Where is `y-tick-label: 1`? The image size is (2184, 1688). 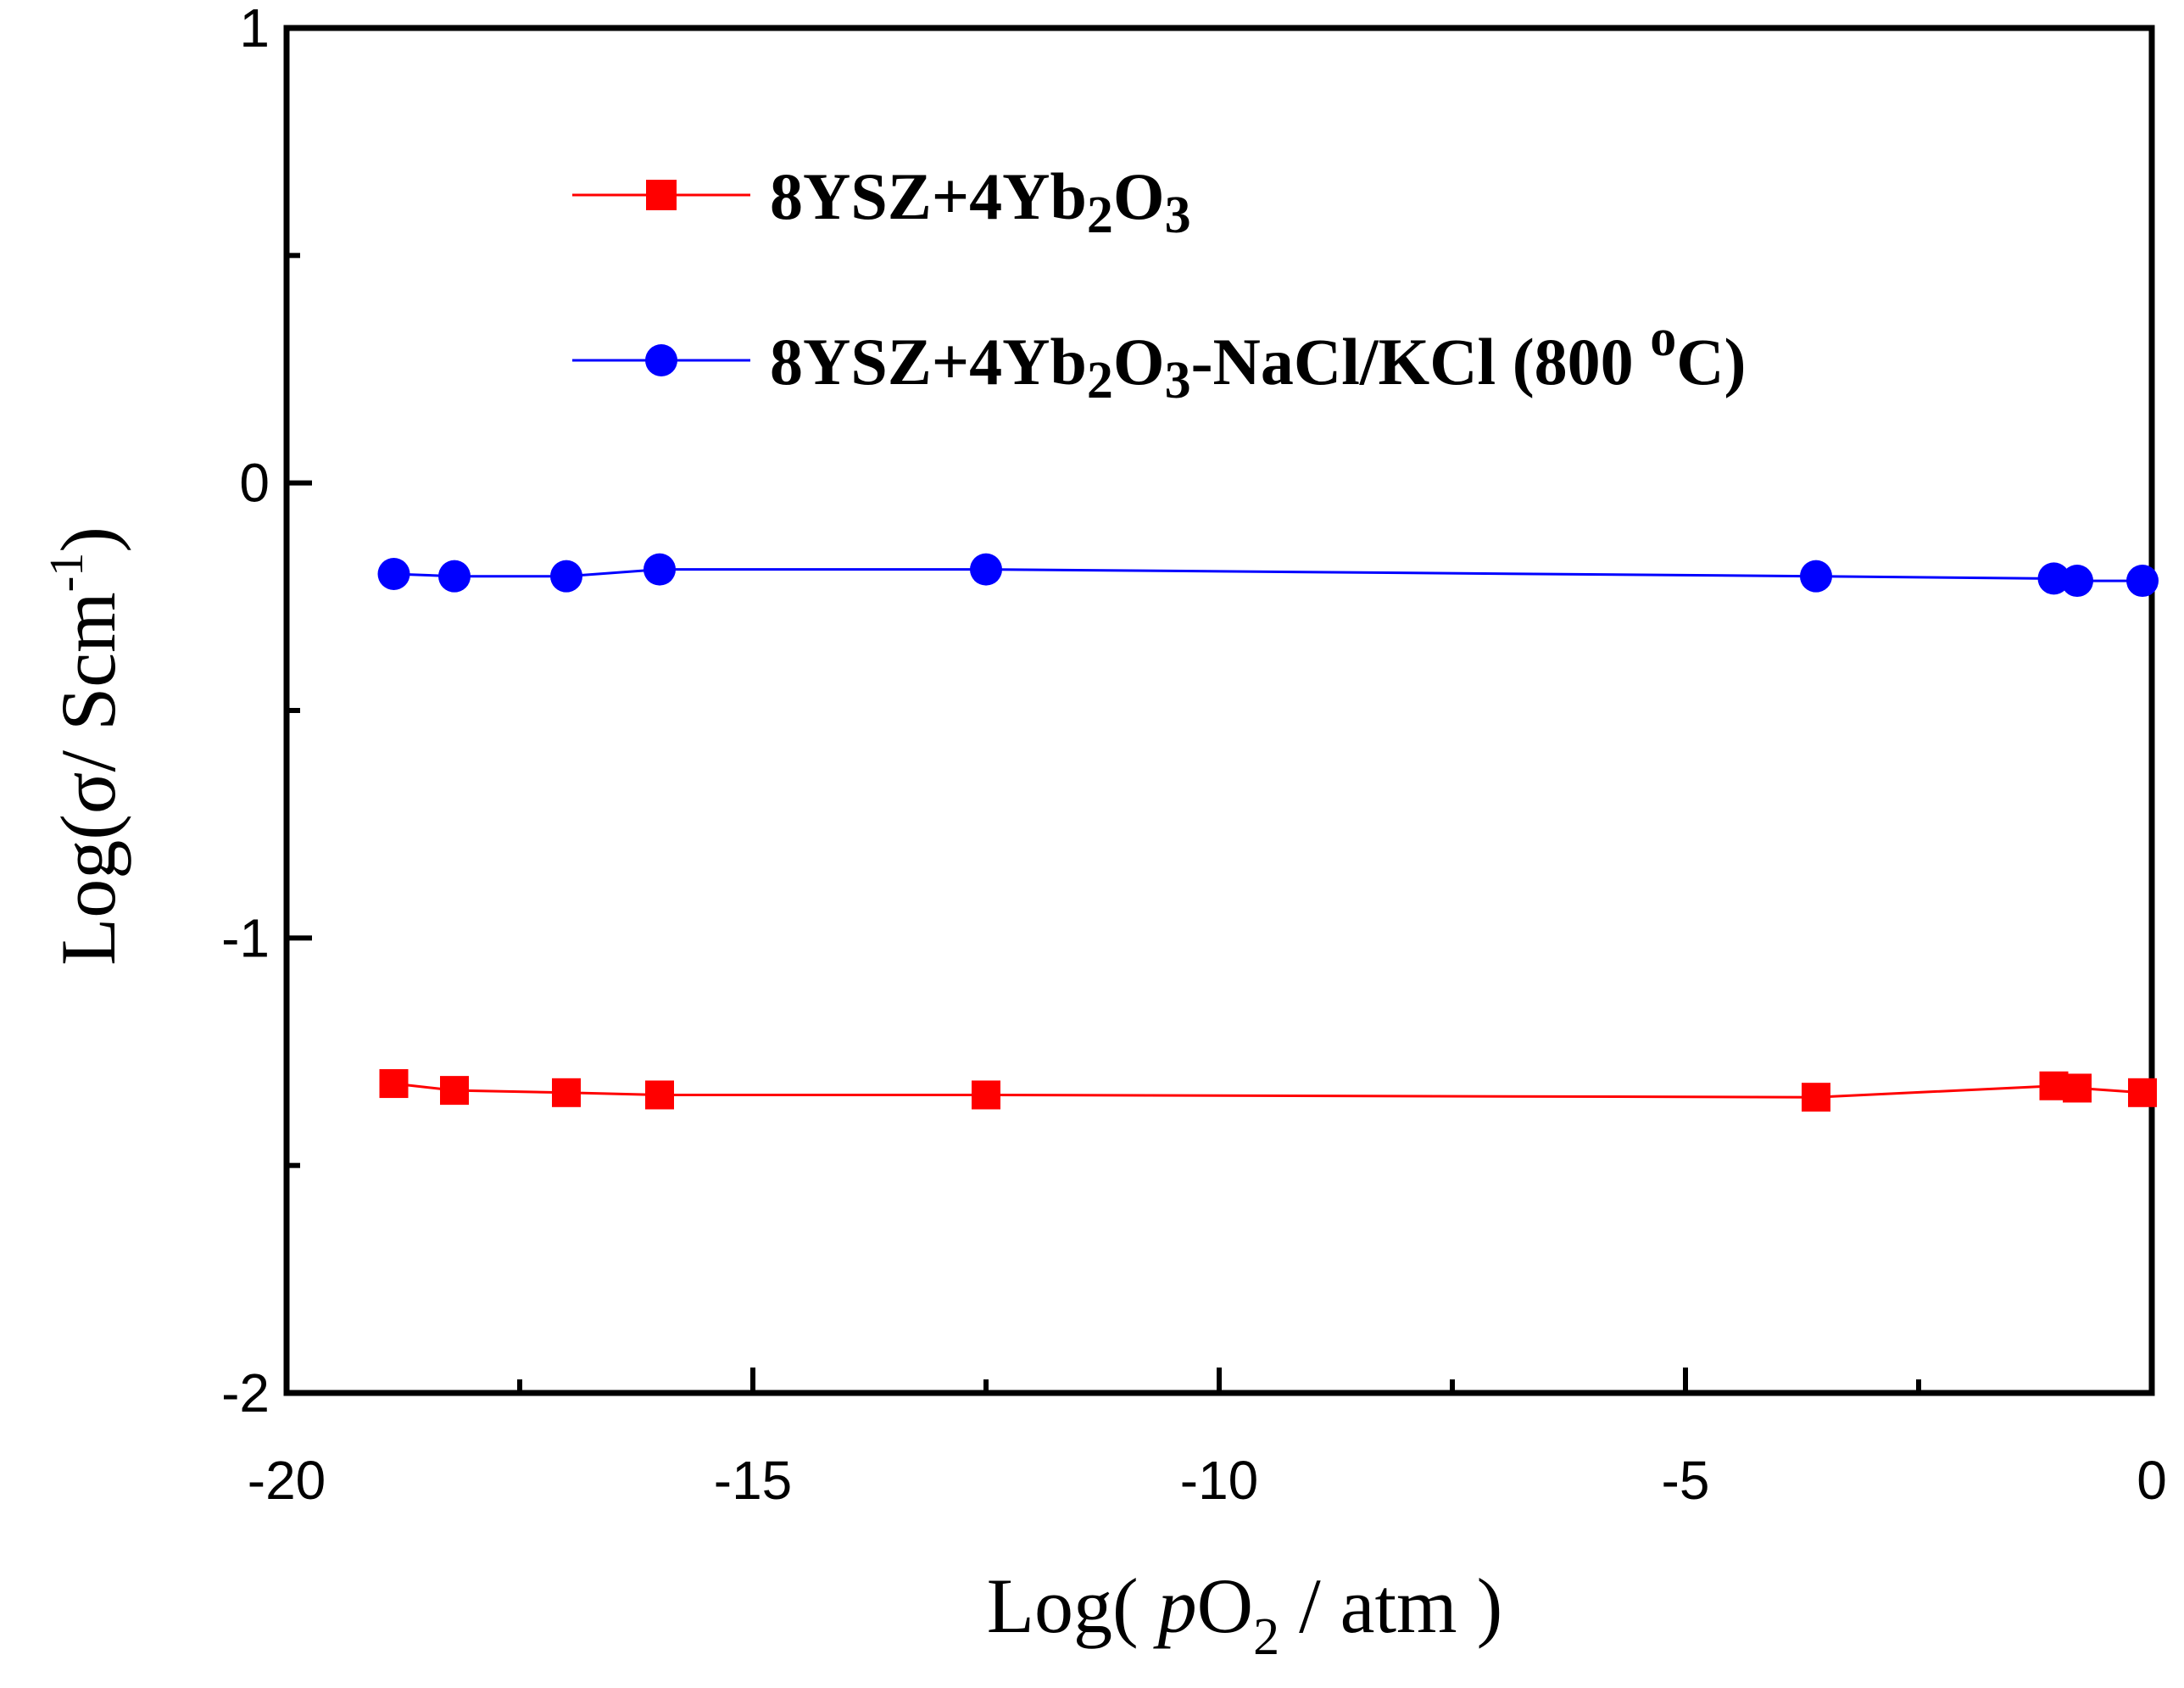 y-tick-label: 1 is located at coordinates (254, 29).